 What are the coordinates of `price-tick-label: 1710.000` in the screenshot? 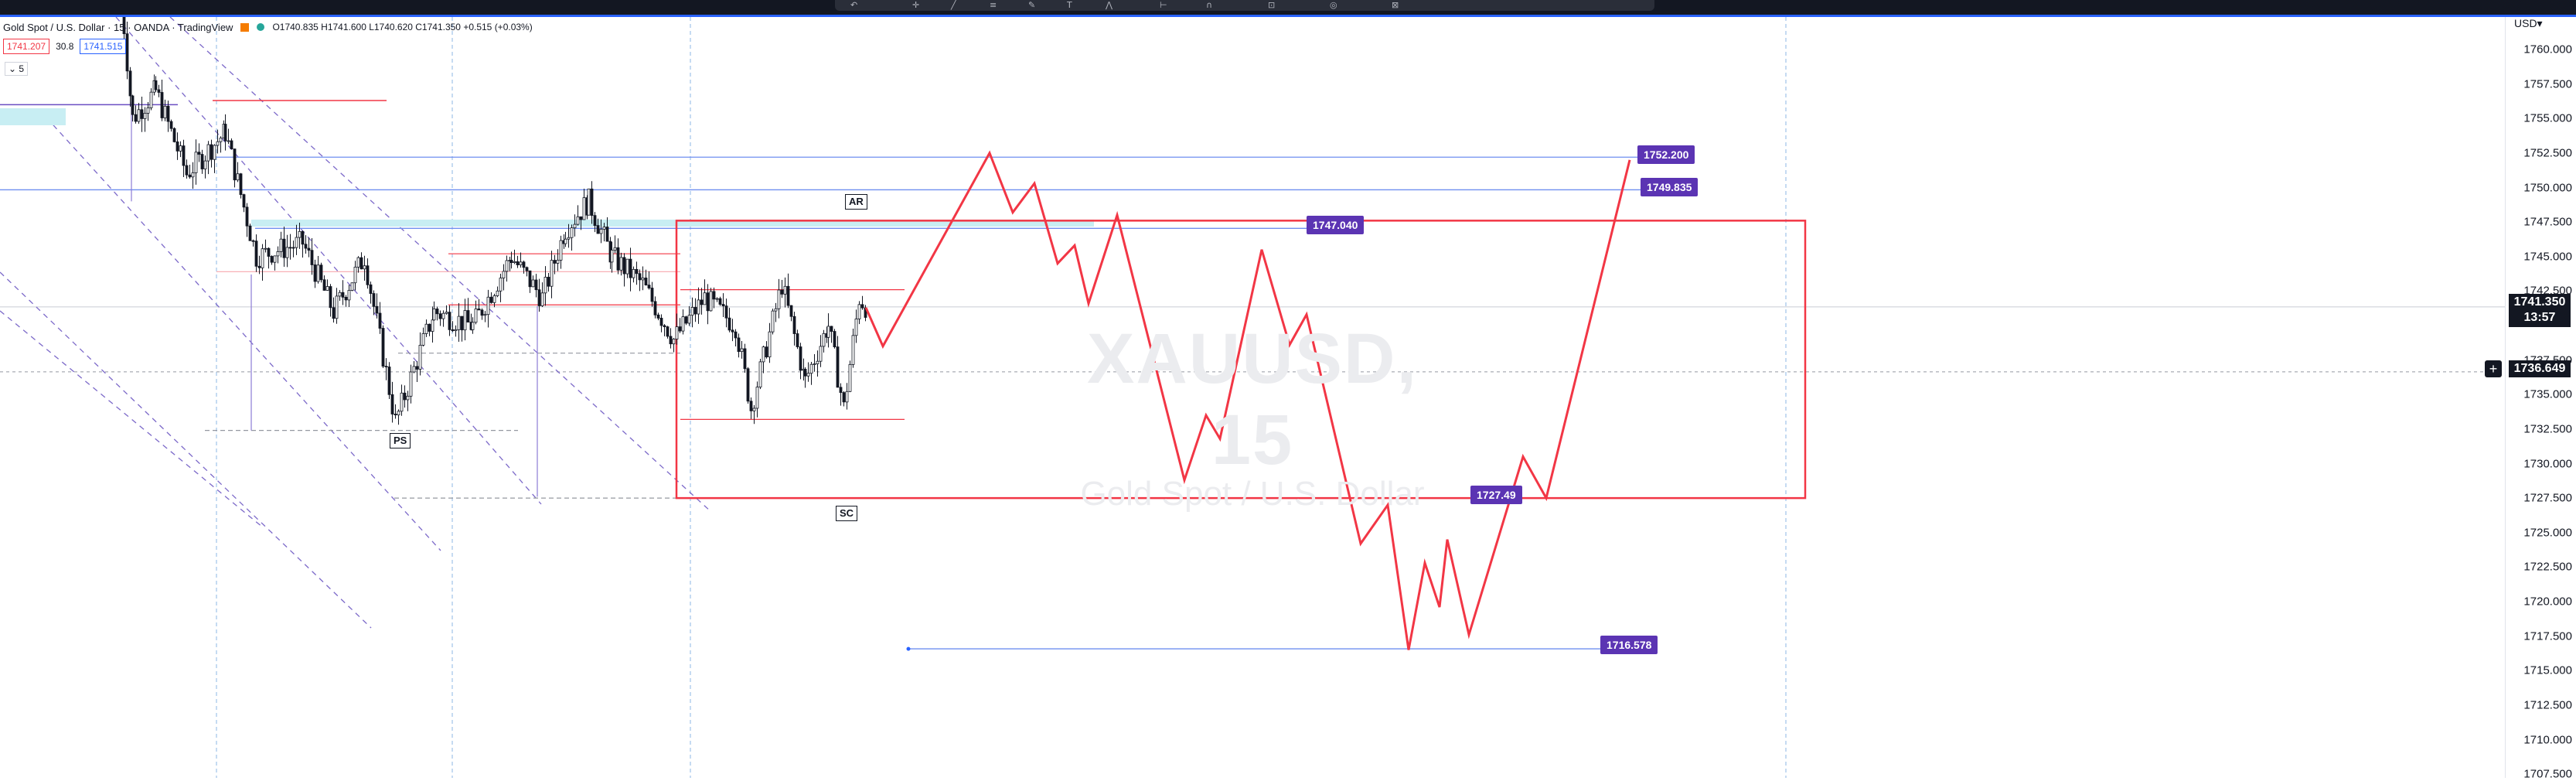 It's located at (2547, 739).